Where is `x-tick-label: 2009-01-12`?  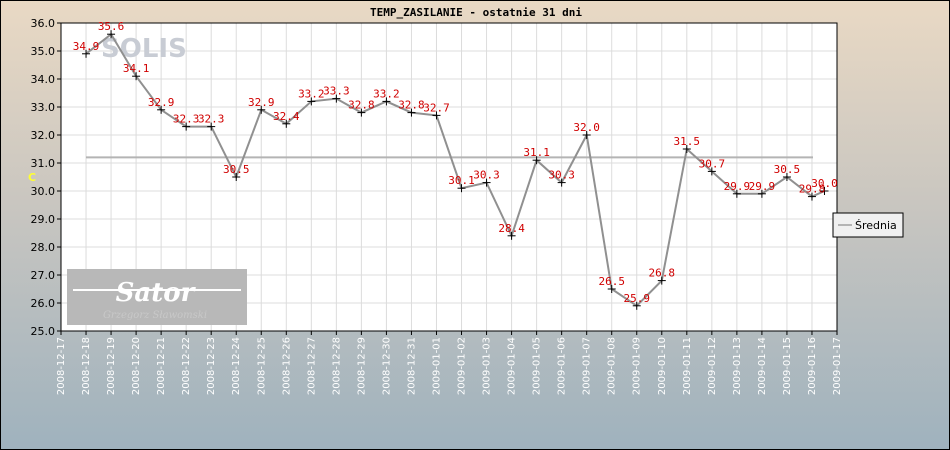
x-tick-label: 2009-01-12 is located at coordinates (712, 366).